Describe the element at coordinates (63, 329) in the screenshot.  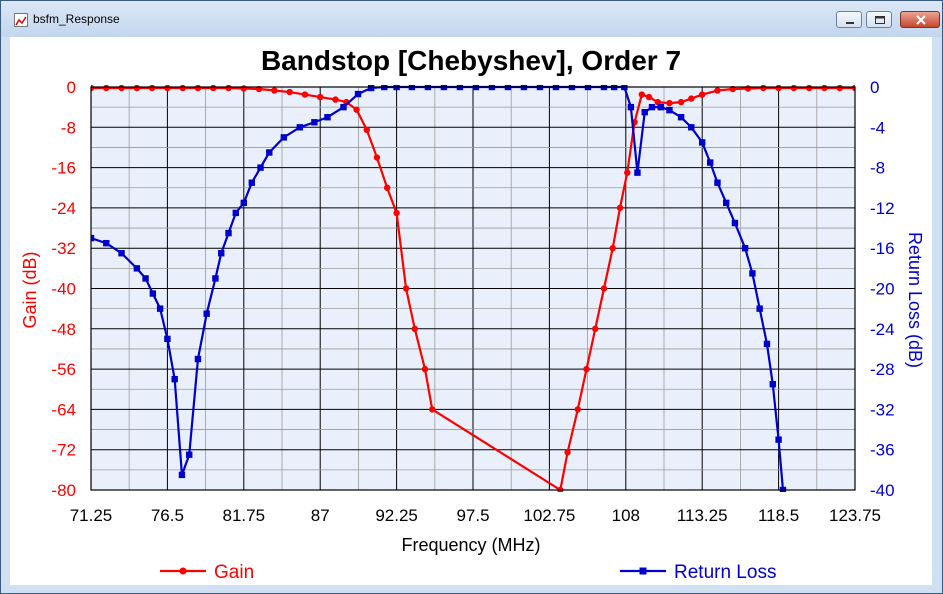
I see `y-left-tick-label: -48` at that location.